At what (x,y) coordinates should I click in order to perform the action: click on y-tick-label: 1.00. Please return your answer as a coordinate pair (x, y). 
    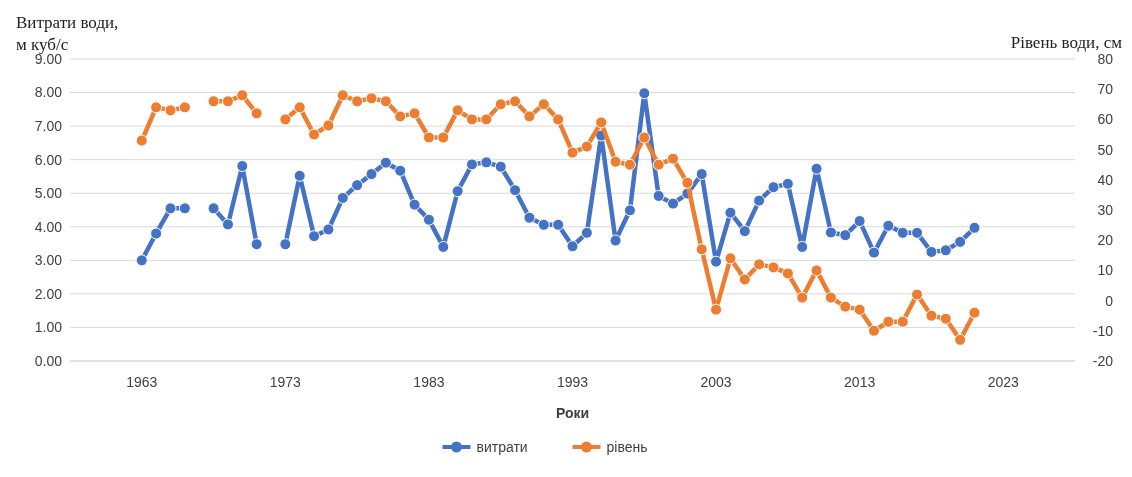
    Looking at the image, I should click on (48, 327).